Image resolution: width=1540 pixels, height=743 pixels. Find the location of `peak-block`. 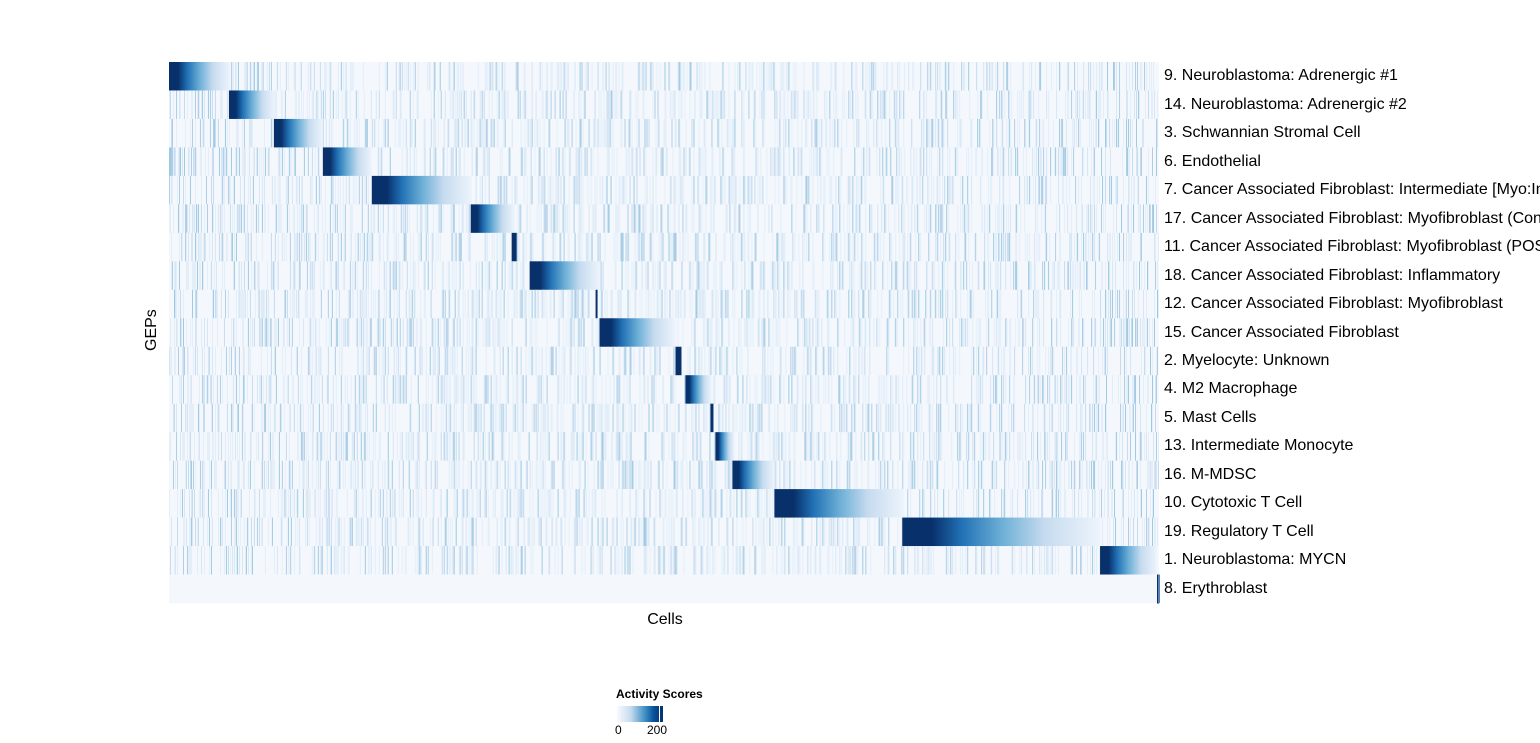

peak-block is located at coordinates (492, 219).